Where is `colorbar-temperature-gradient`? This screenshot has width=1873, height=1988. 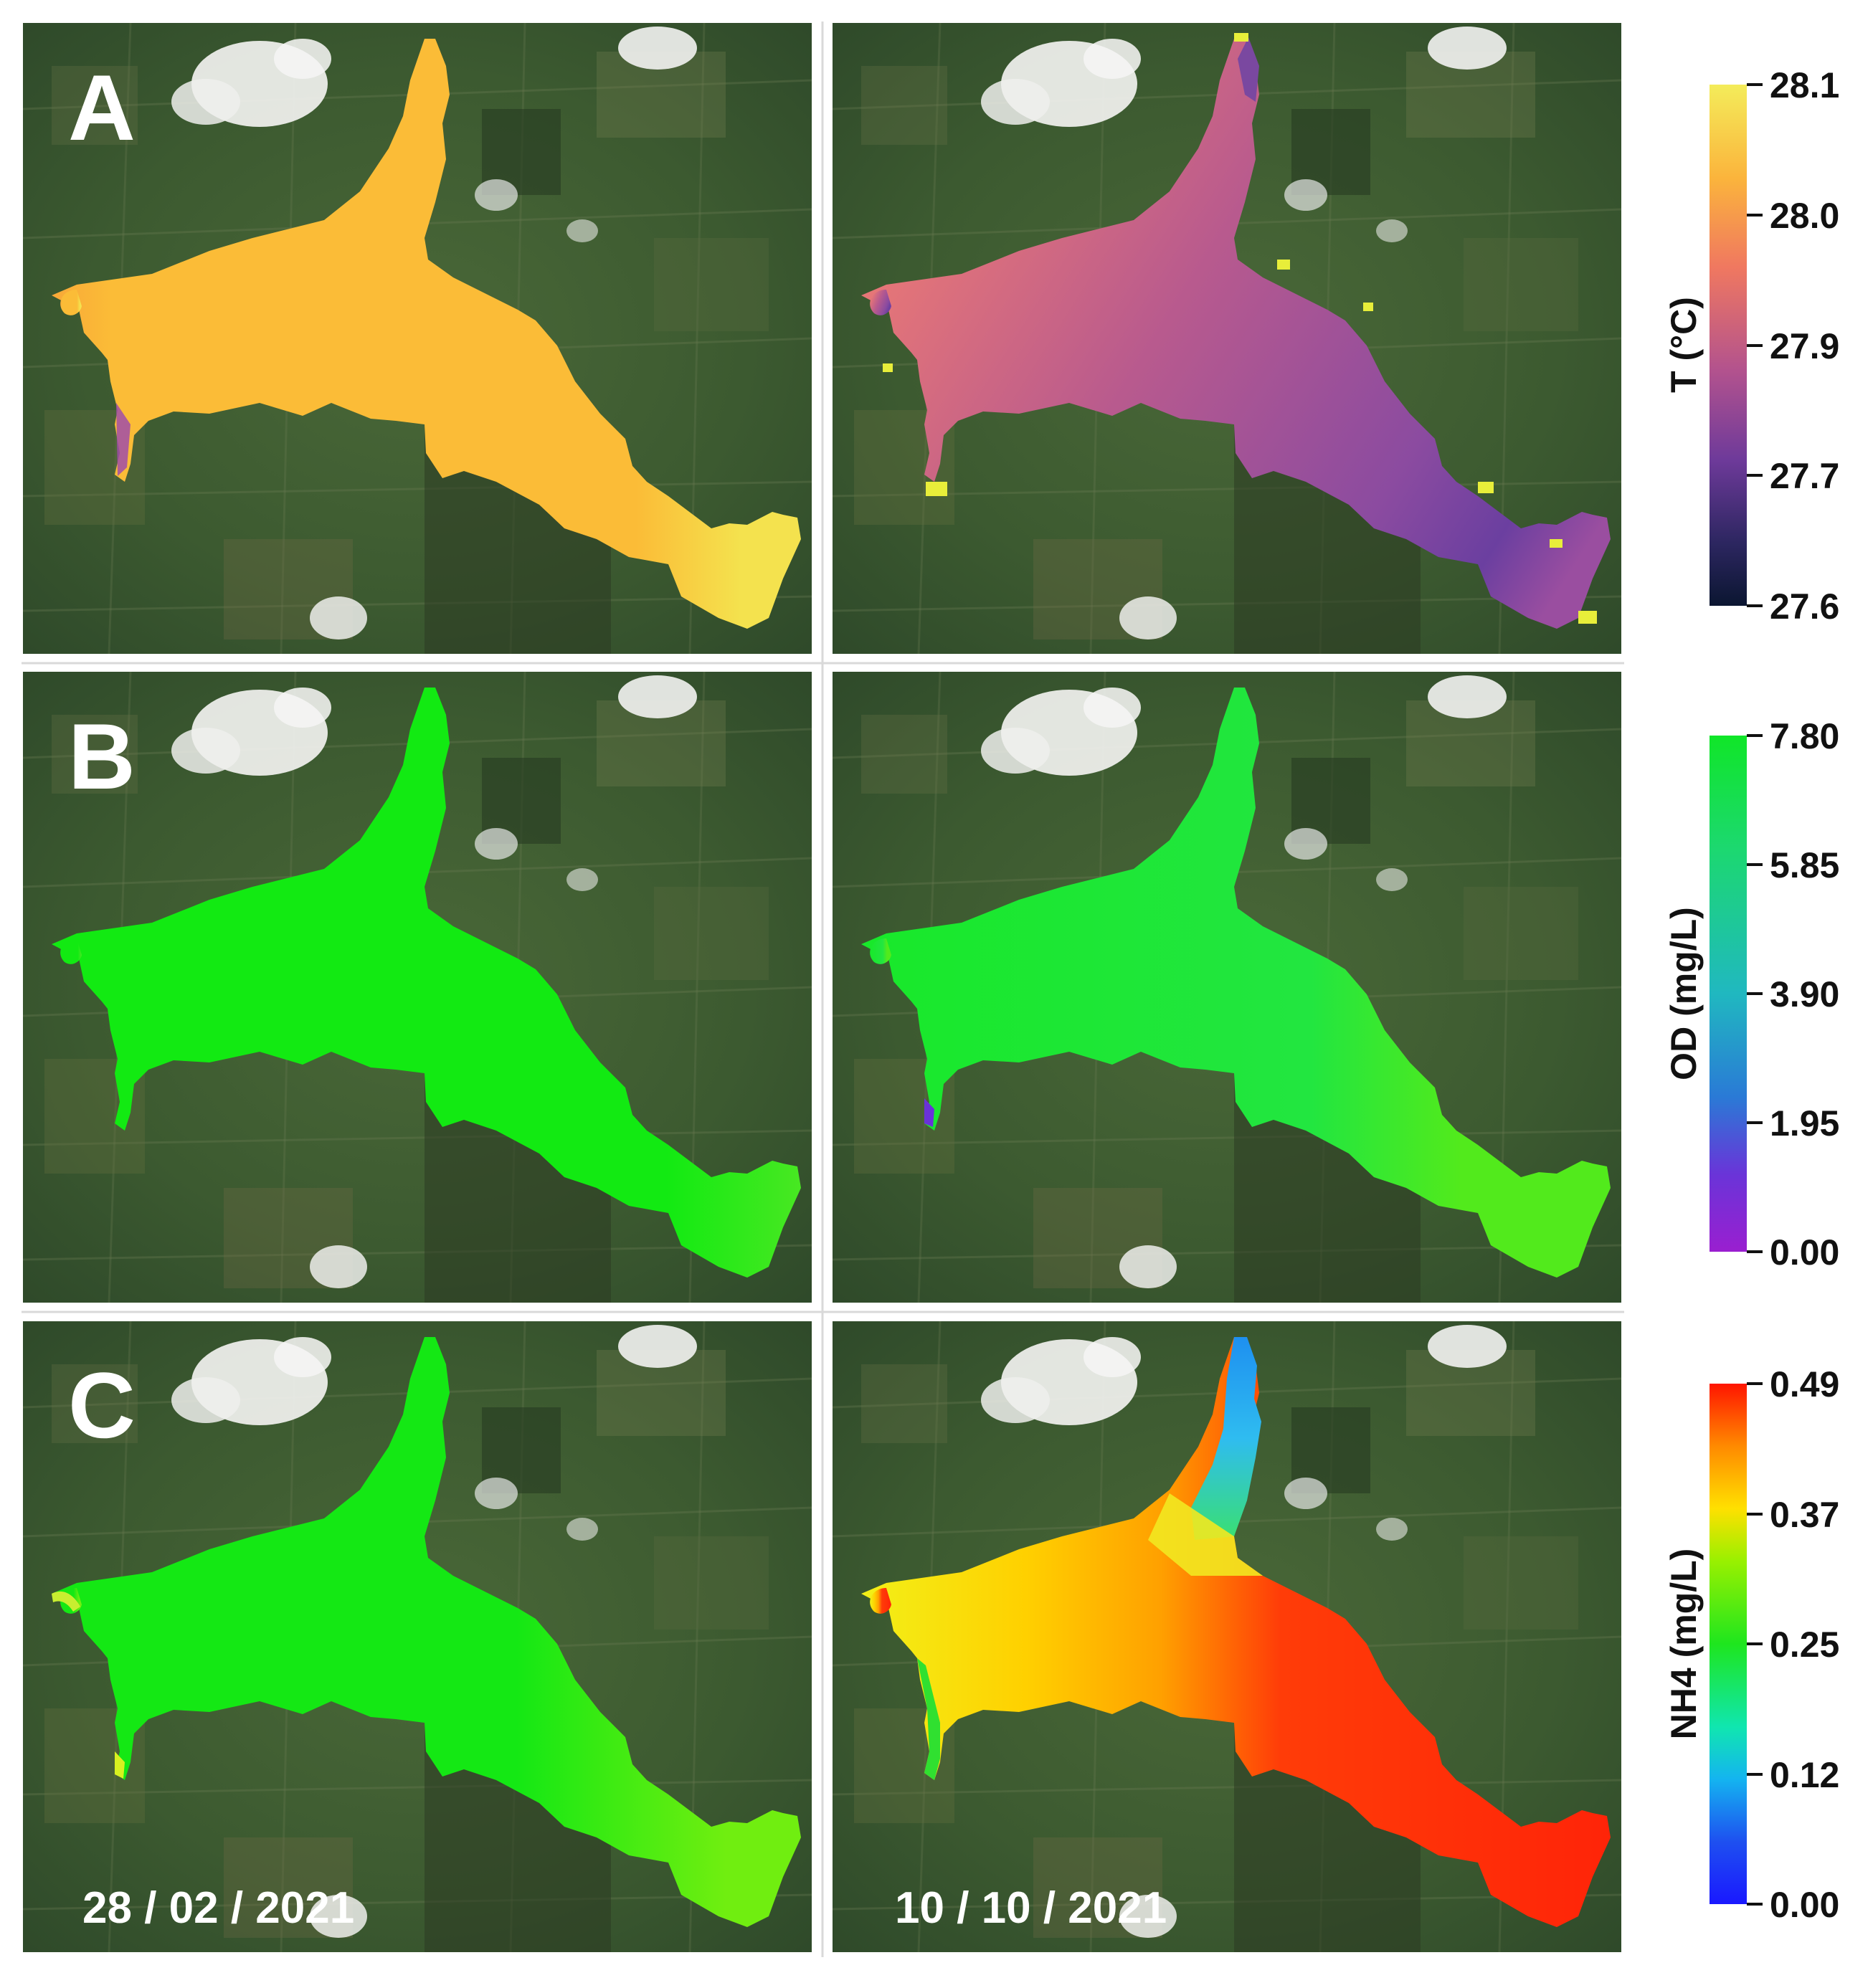
colorbar-temperature-gradient is located at coordinates (1728, 345).